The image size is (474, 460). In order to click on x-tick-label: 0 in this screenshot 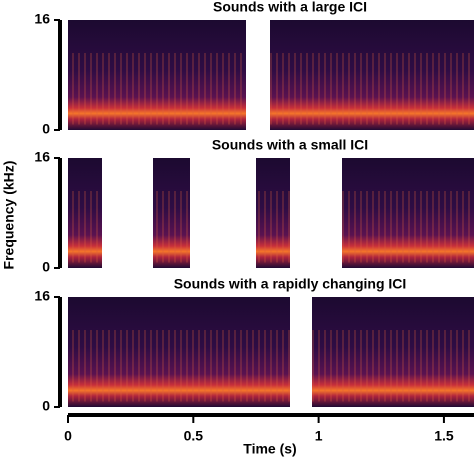, I will do `click(68, 436)`.